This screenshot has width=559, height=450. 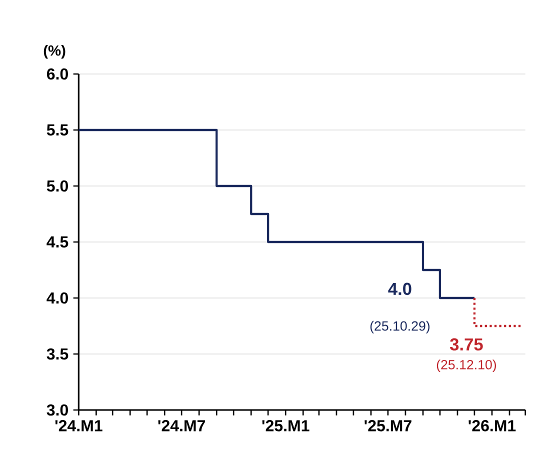 I want to click on annotation: 4.0, so click(x=400, y=289).